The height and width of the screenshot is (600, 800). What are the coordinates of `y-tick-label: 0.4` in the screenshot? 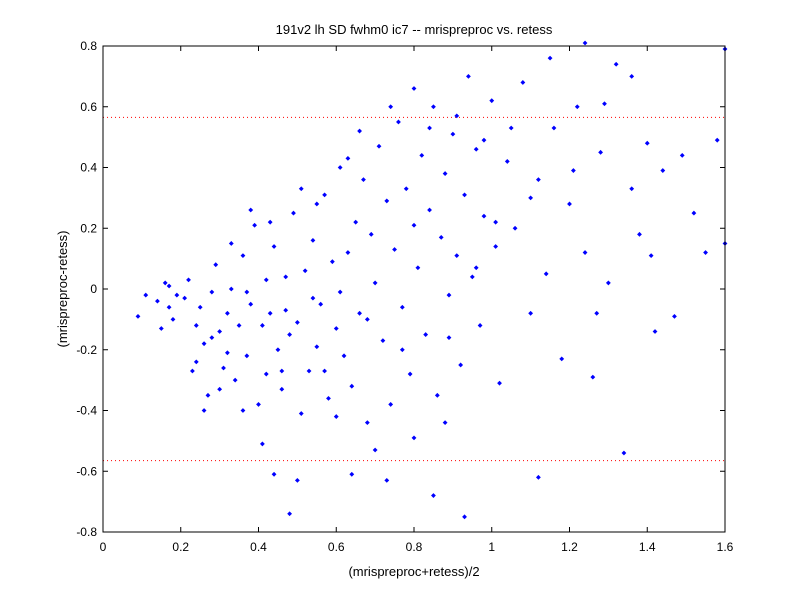 It's located at (88, 168).